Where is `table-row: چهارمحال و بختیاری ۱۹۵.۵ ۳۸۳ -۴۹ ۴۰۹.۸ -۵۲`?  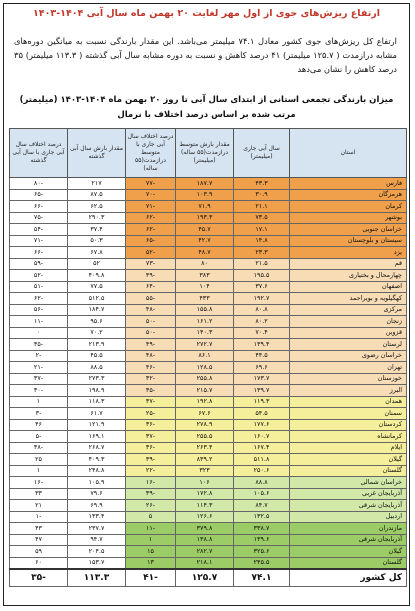
table-row: چهارمحال و بختیاری ۱۹۵.۵ ۳۸۳ -۴۹ ۴۰۹.۸ -۵۲ is located at coordinates (208, 275).